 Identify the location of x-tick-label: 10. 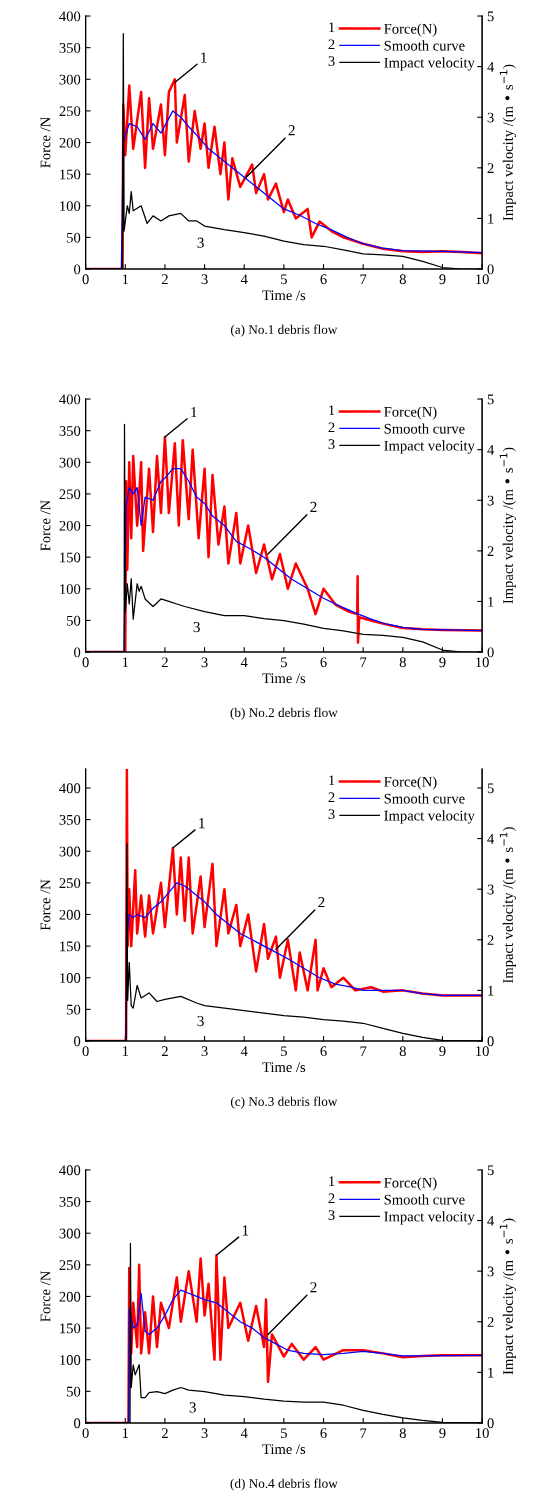
(482, 1051).